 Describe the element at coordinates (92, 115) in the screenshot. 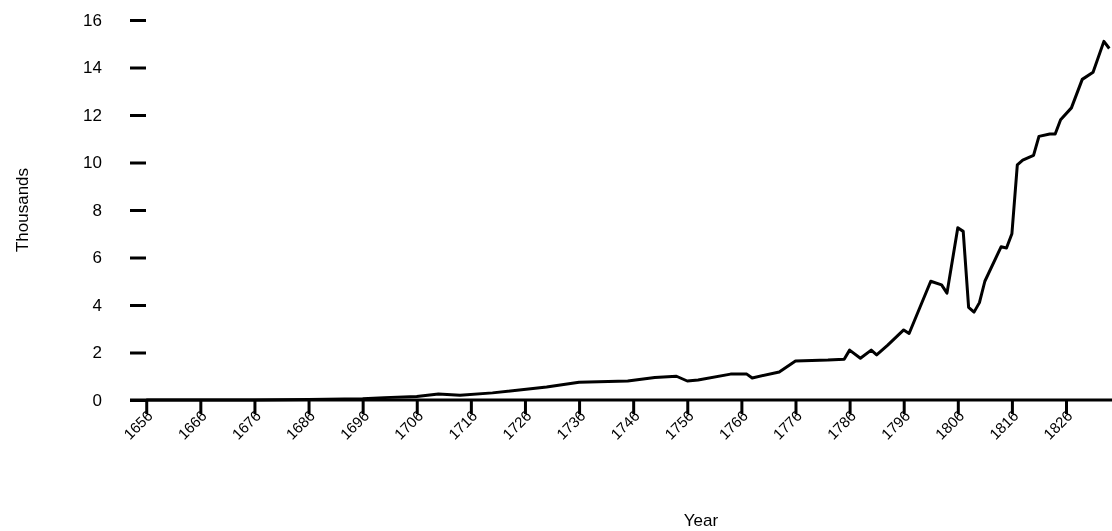

I see `y-tick-label: 12` at that location.